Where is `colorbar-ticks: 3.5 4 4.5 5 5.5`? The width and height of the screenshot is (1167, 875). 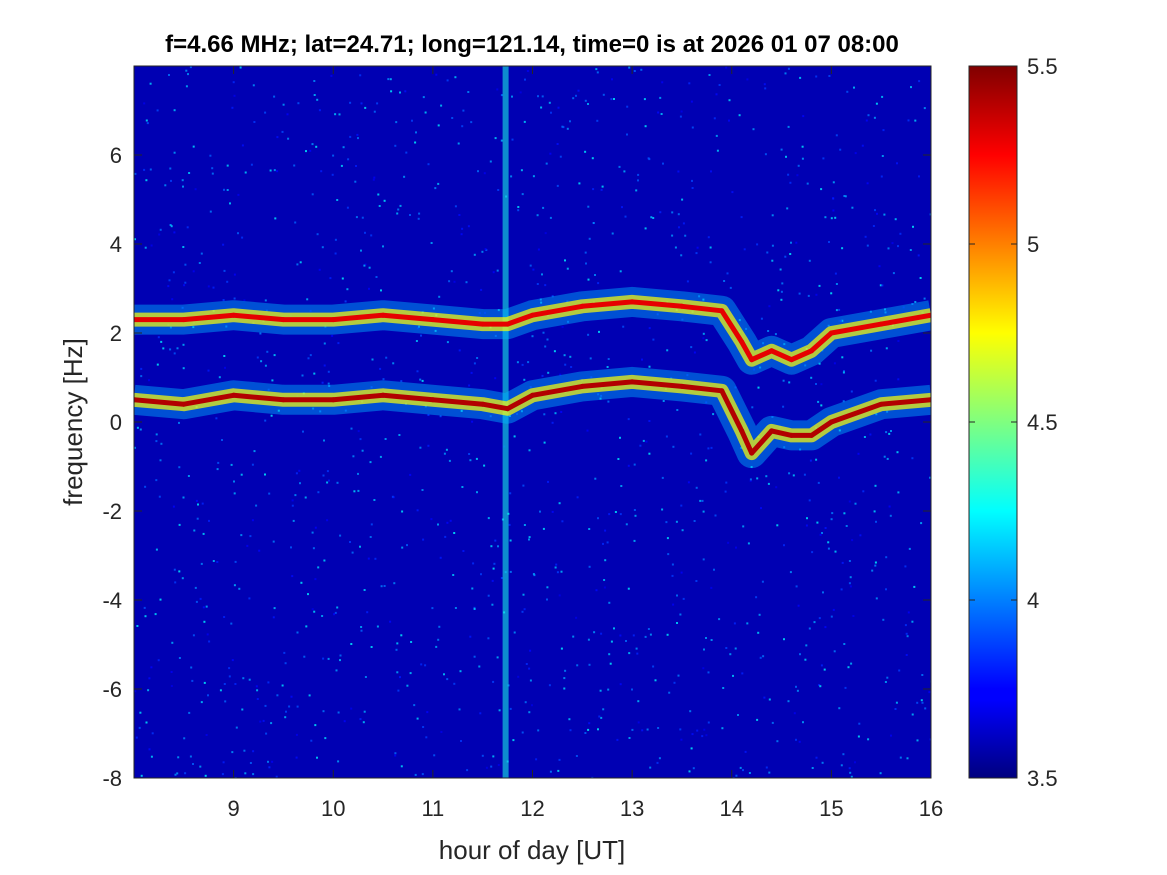 colorbar-ticks: 3.5 4 4.5 5 5.5 is located at coordinates (1013, 422).